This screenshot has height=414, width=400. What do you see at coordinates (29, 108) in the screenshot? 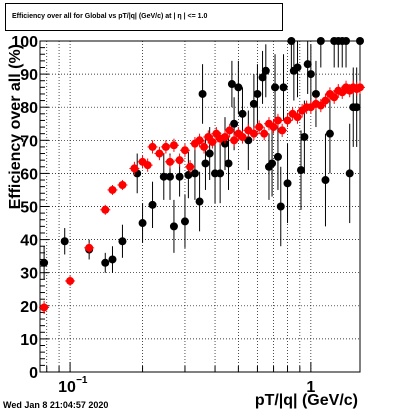
I see `y-tick-label: 80` at bounding box center [29, 108].